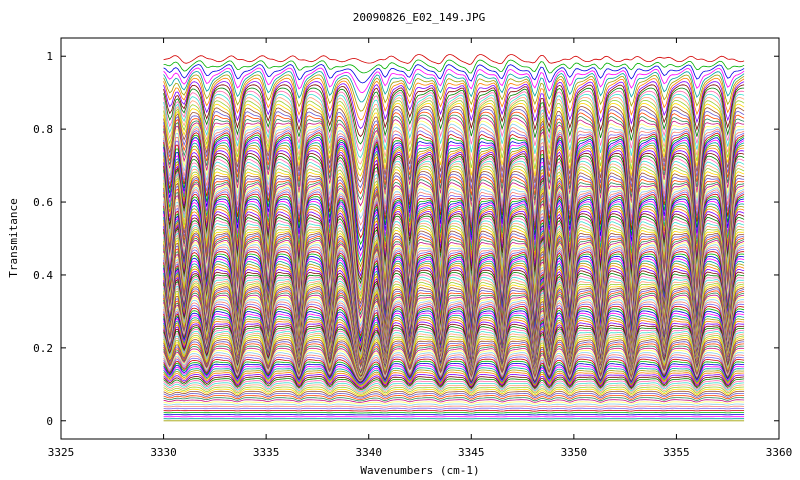 The width and height of the screenshot is (800, 480). What do you see at coordinates (368, 452) in the screenshot?
I see `x-tick-label: 3340` at bounding box center [368, 452].